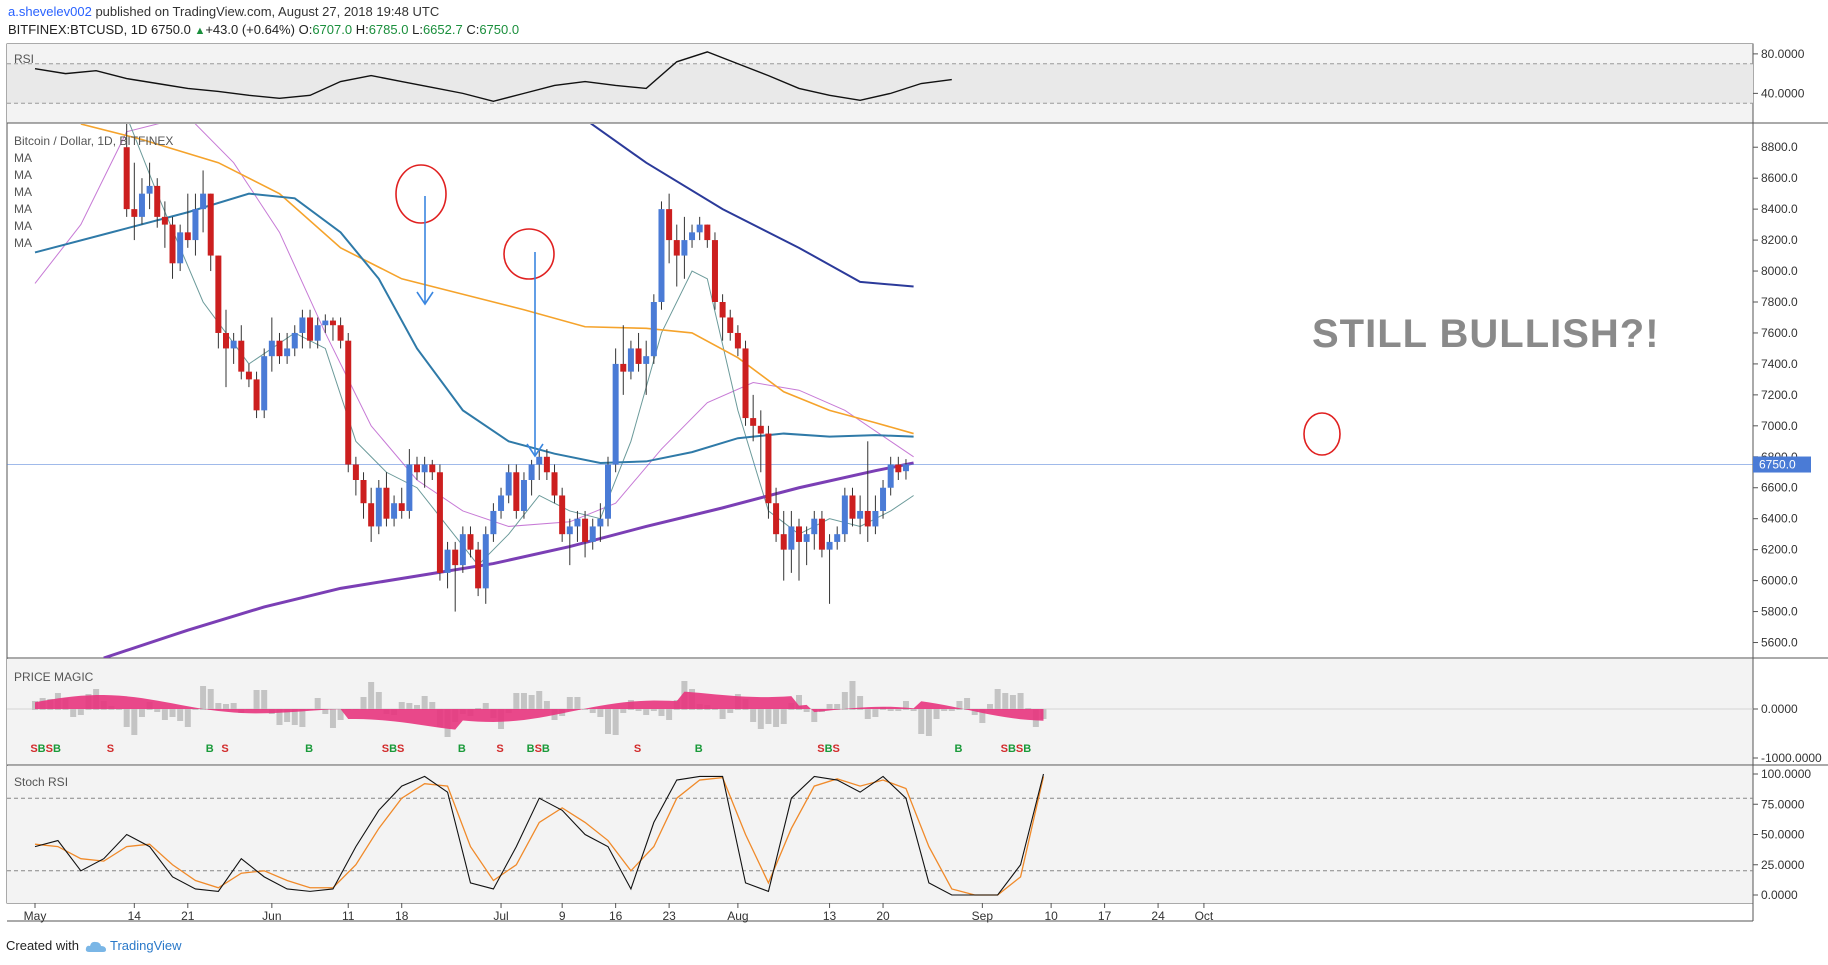  Describe the element at coordinates (1051, 916) in the screenshot. I see `time-axis-label: 10` at that location.